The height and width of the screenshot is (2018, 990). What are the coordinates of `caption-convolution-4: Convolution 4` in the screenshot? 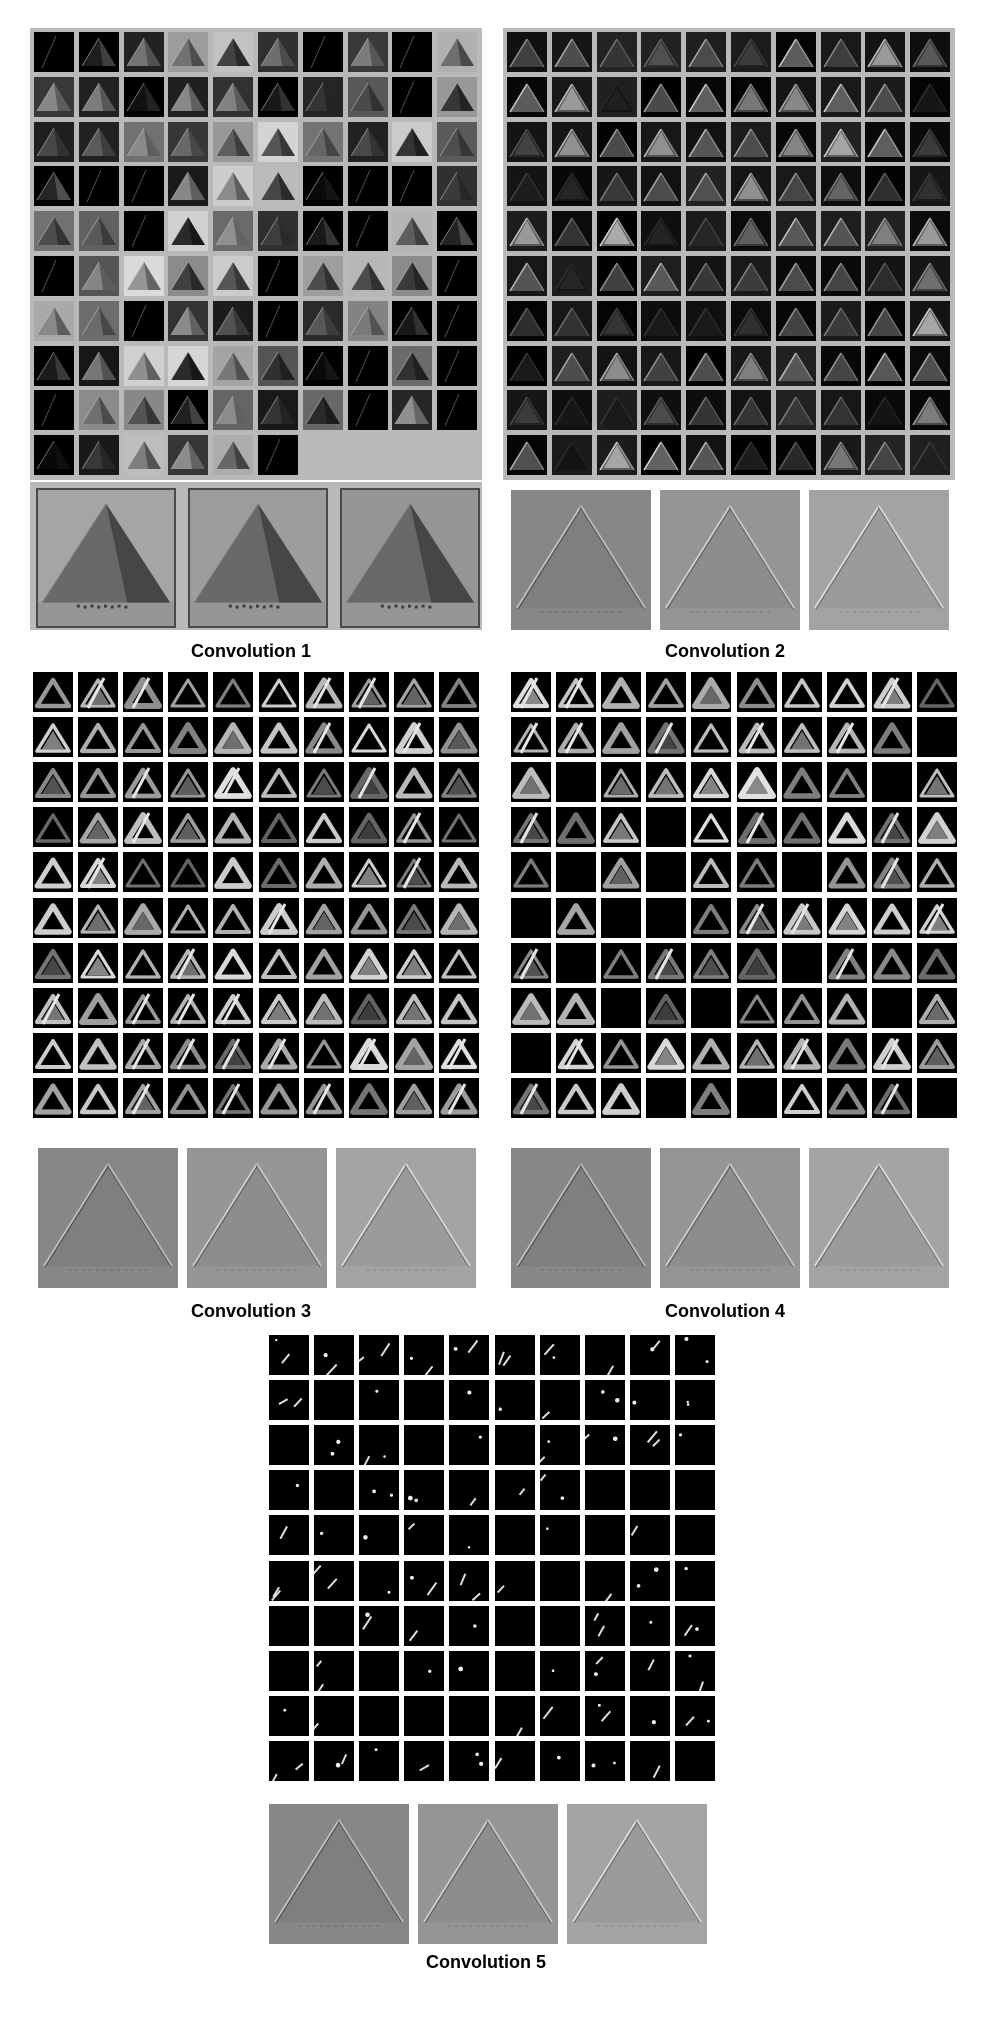 It's located at (725, 1311).